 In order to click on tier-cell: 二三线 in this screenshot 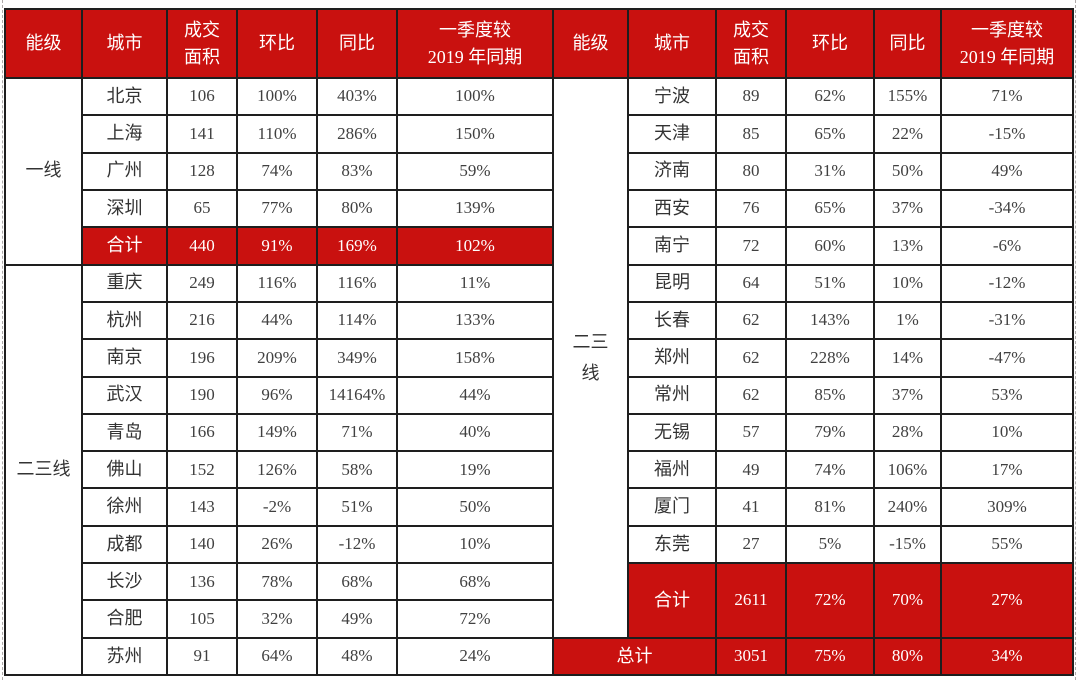, I will do `click(590, 358)`.